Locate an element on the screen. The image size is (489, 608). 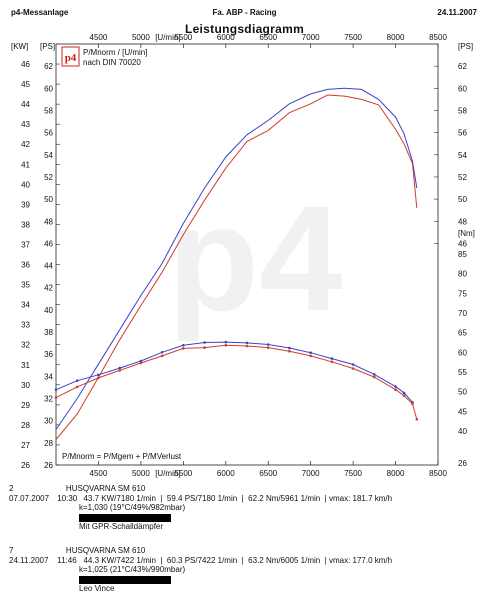
kw-tick-label: 29 is located at coordinates (25, 405).